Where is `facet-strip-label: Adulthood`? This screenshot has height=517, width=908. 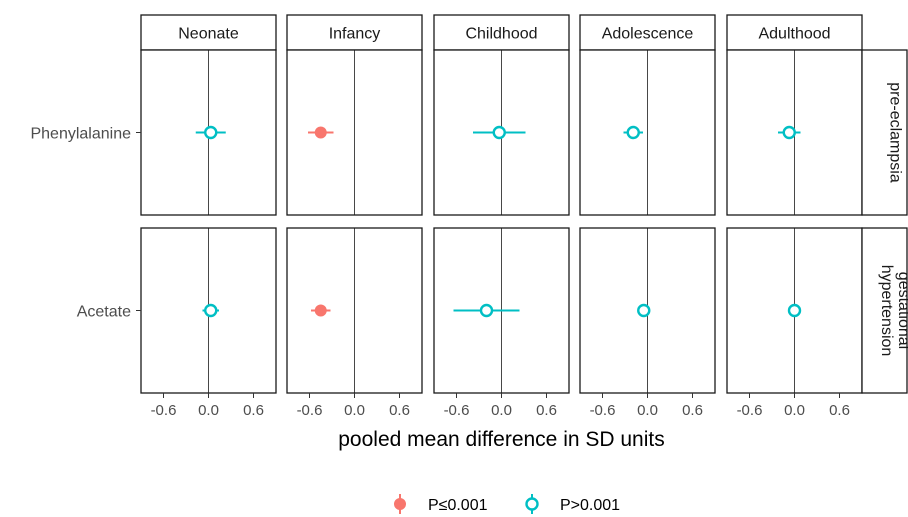
facet-strip-label: Adulthood is located at coordinates (794, 34).